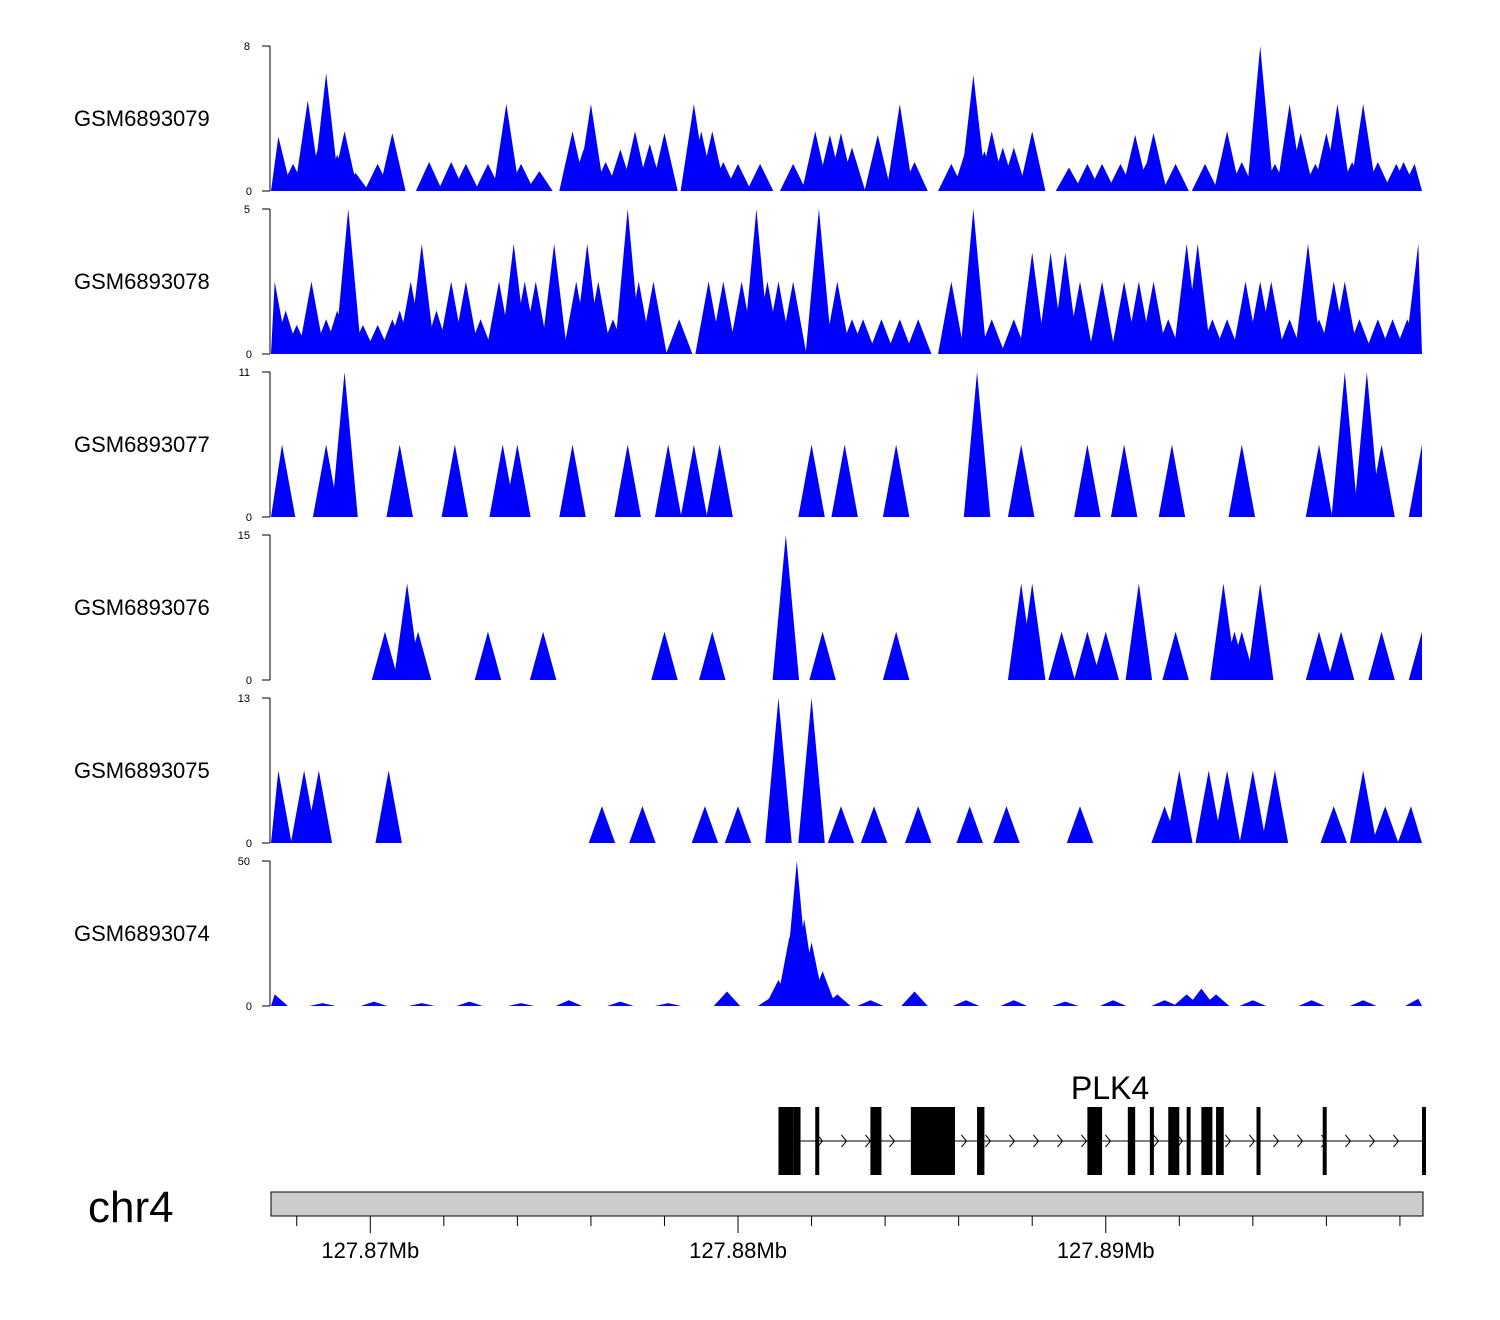 The height and width of the screenshot is (1320, 1500). Describe the element at coordinates (244, 699) in the screenshot. I see `y-axis-max-label: 13` at that location.